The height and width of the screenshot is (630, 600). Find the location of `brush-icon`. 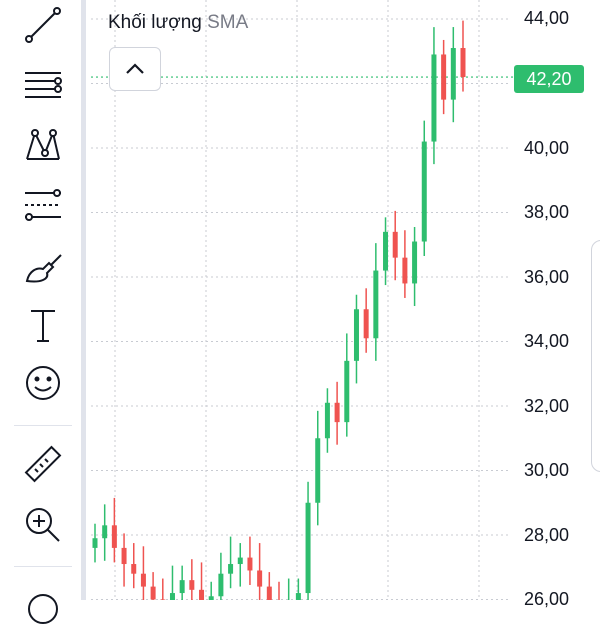

brush-icon is located at coordinates (43, 267).